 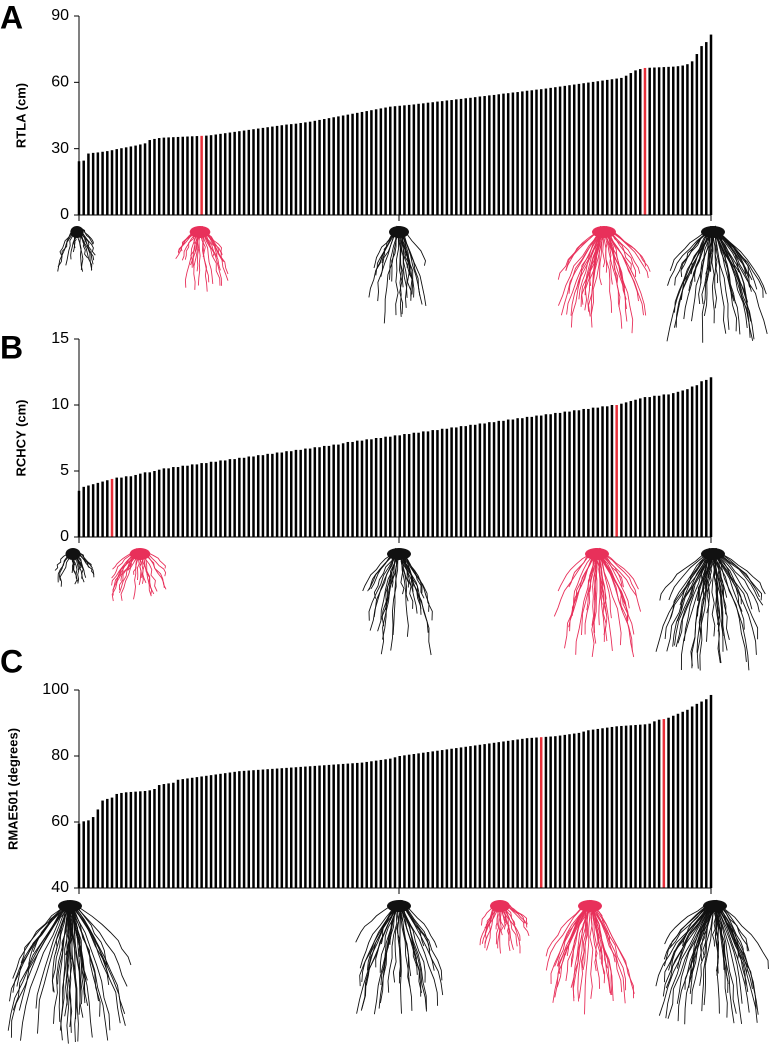 I want to click on y-tick-label: 30, so click(x=60, y=148).